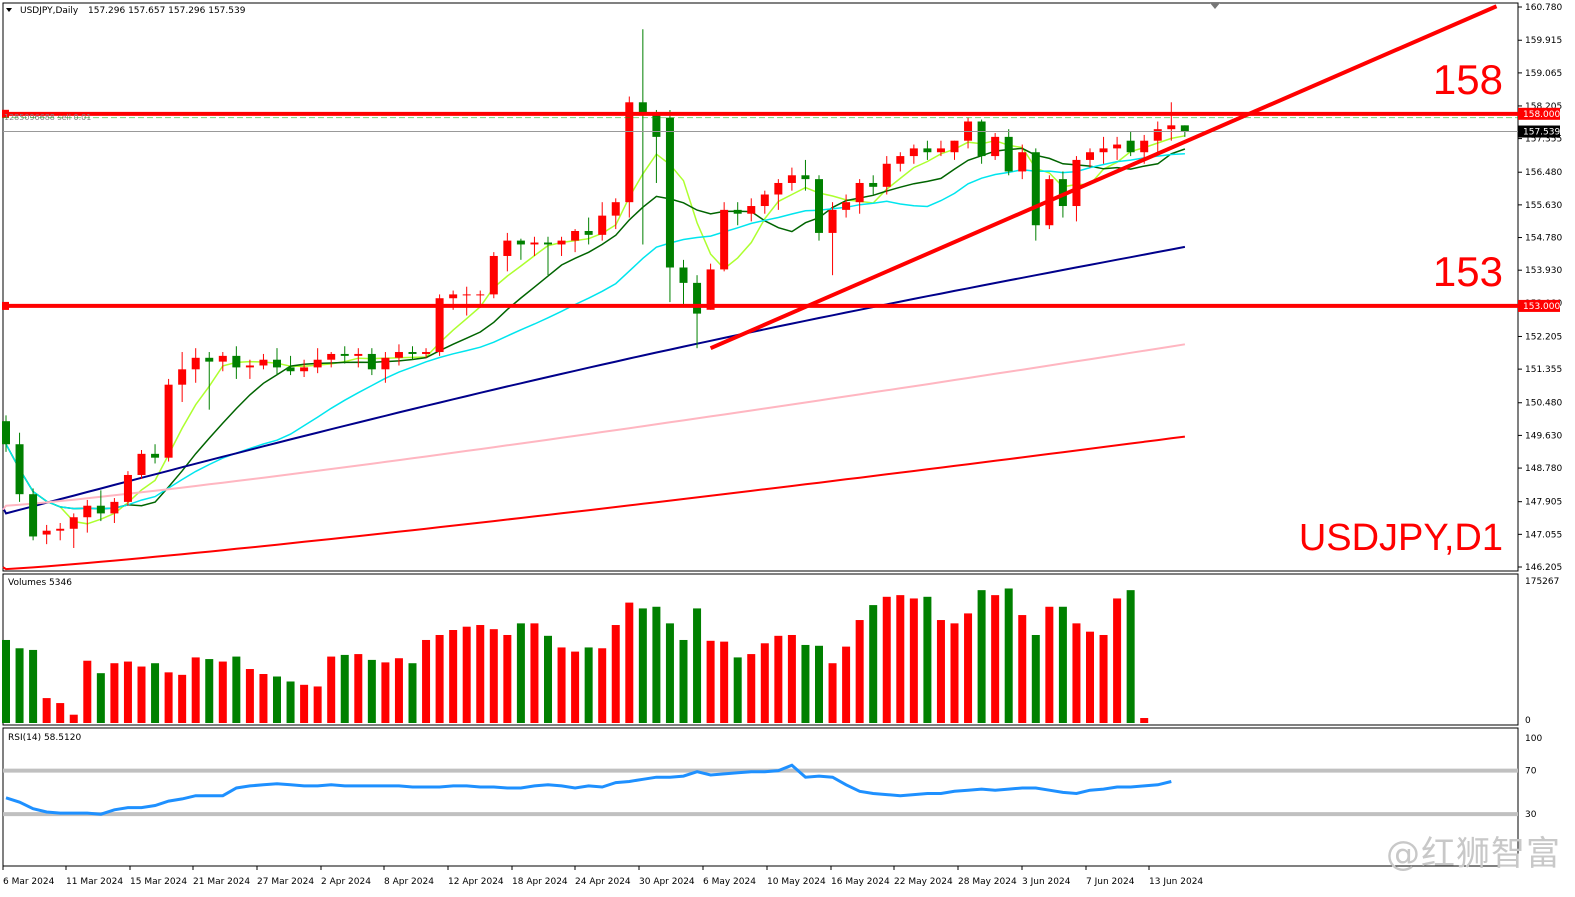 This screenshot has height=897, width=1575. Describe the element at coordinates (409, 882) in the screenshot. I see `time-tick-label: 8 Apr 2024` at that location.